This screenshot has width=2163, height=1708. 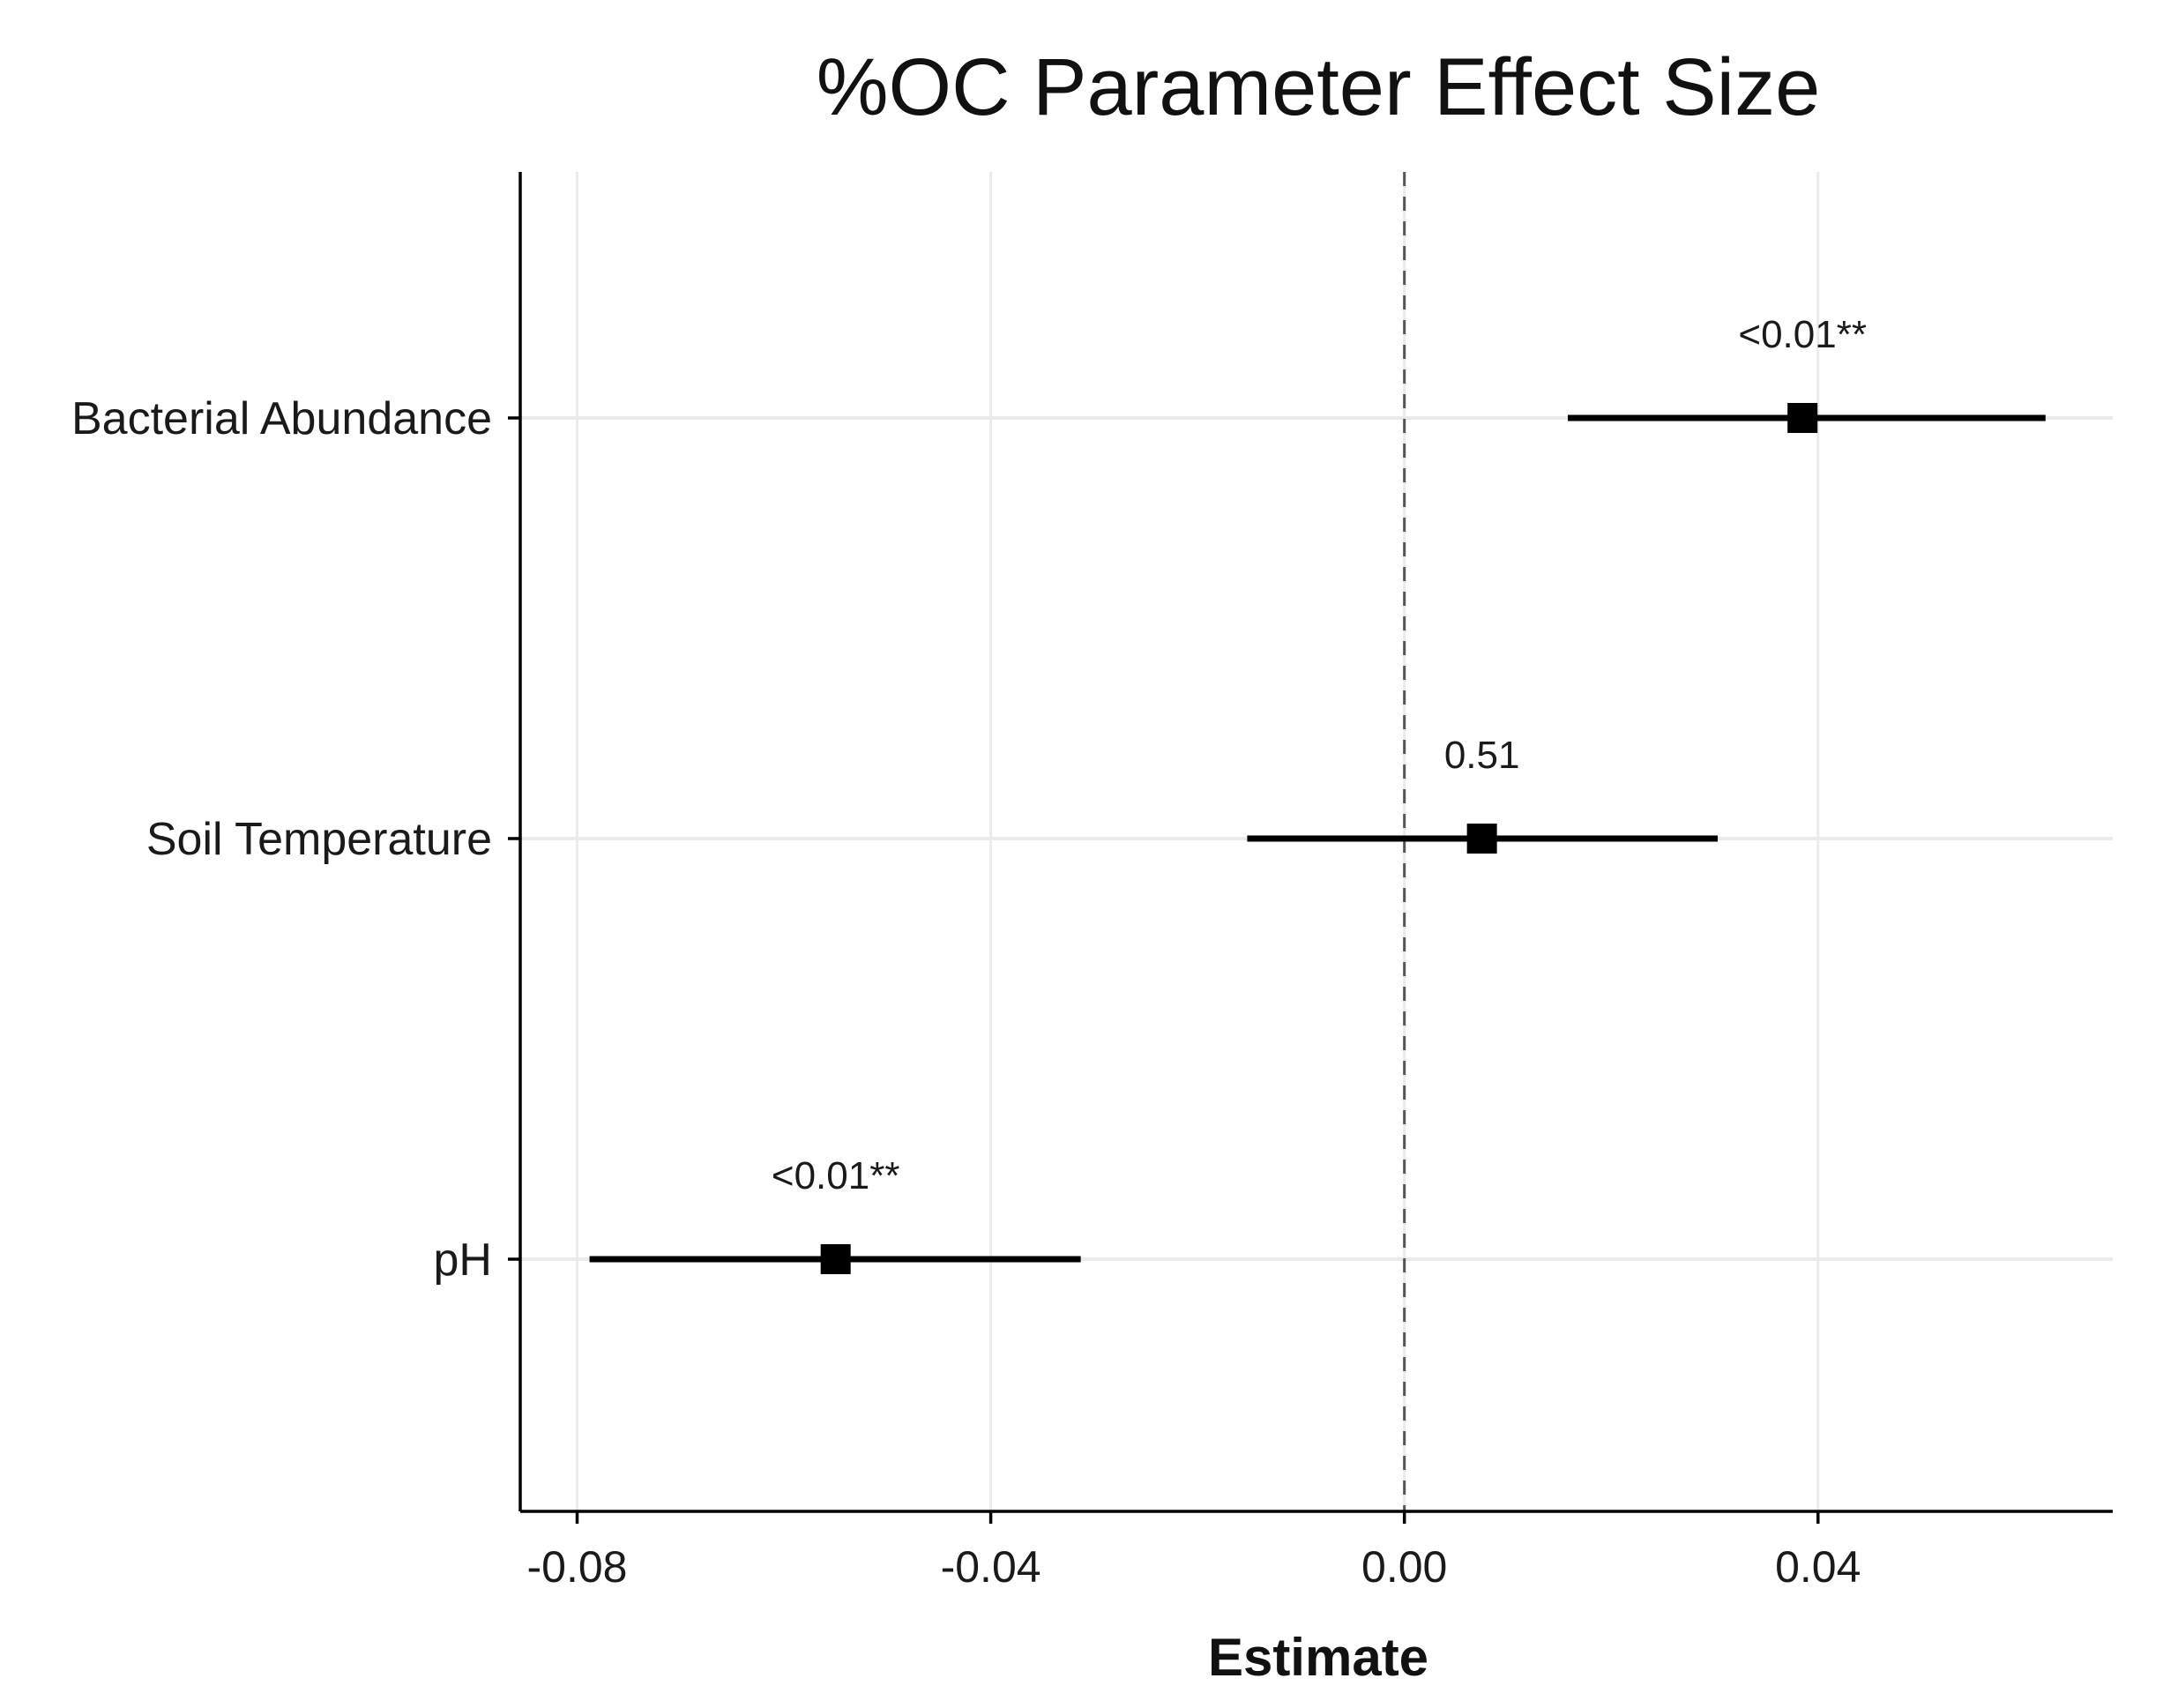 I want to click on y-tick-label: Bacterial Abundance, so click(x=281, y=418).